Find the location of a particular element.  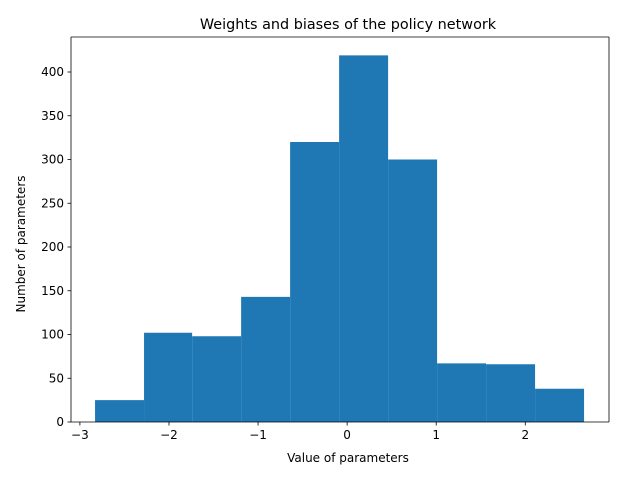

x-tick-label: 2 is located at coordinates (525, 435).